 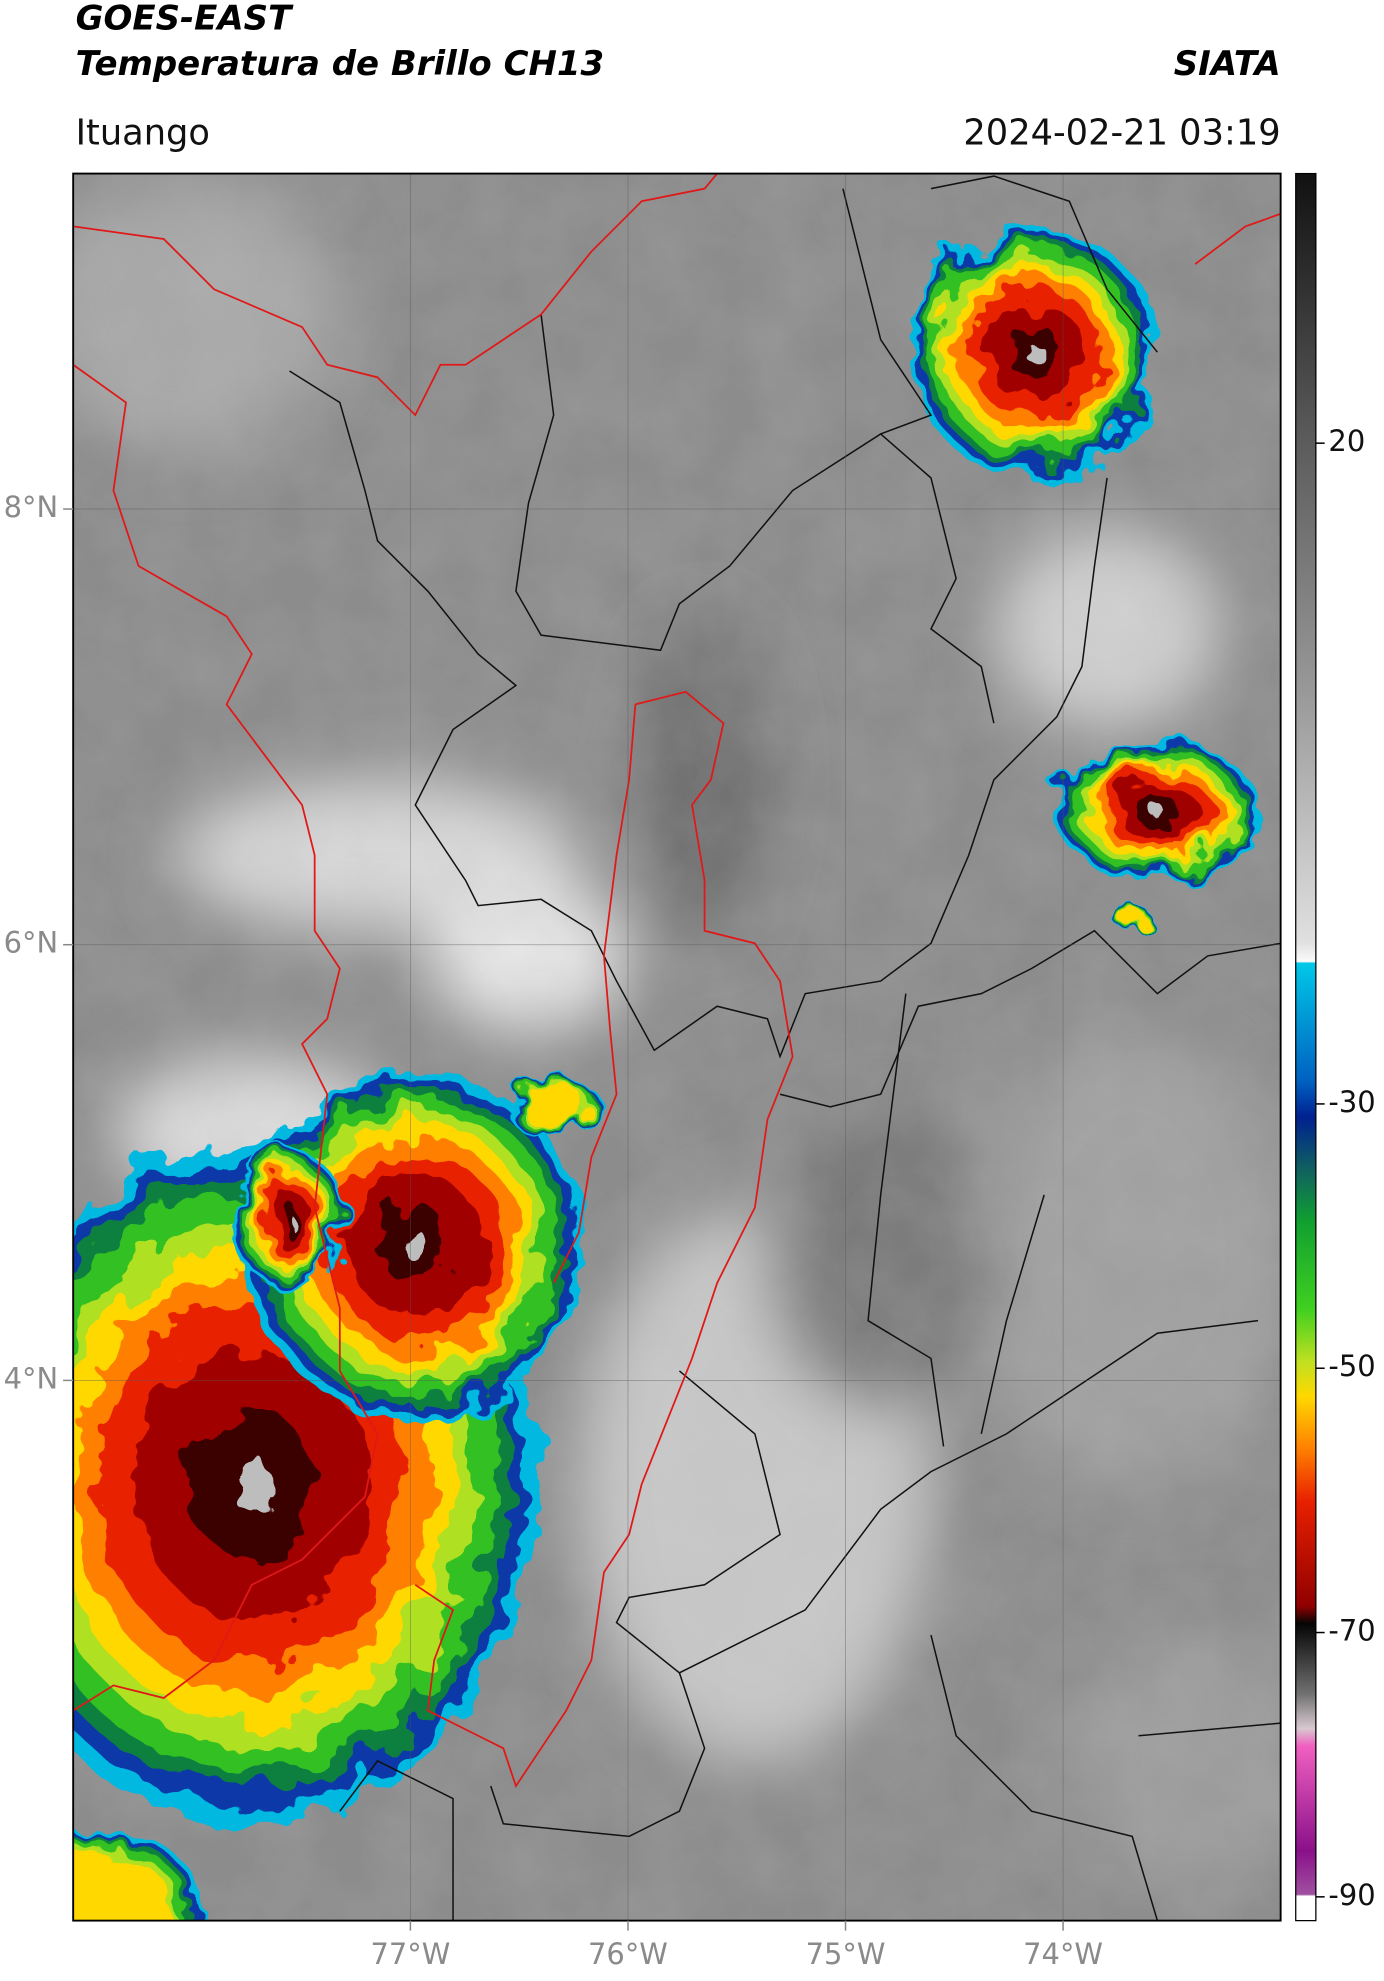 I want to click on colorbar-tick-label: -30, so click(x=1351, y=1102).